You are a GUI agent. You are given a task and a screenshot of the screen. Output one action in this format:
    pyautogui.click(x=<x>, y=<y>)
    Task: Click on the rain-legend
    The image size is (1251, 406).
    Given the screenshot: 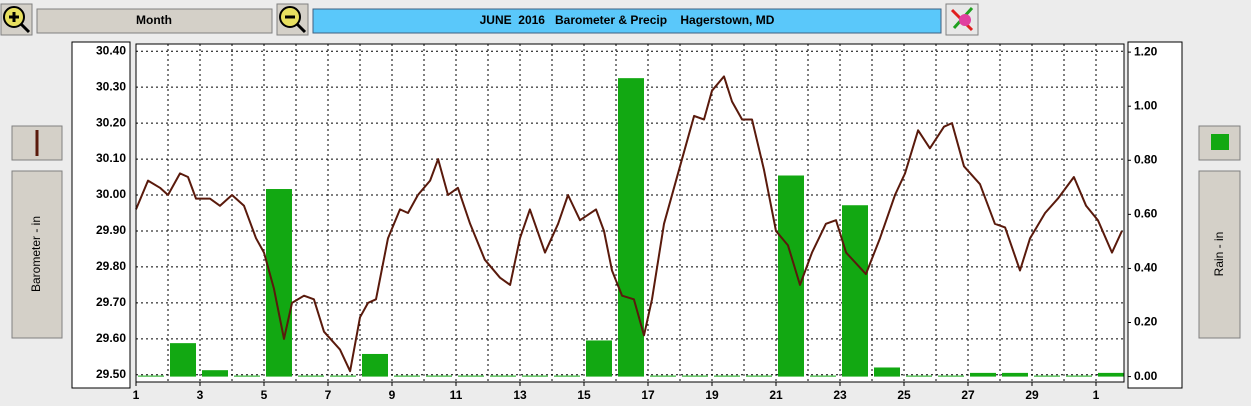 What is the action you would take?
    pyautogui.click(x=1219, y=143)
    